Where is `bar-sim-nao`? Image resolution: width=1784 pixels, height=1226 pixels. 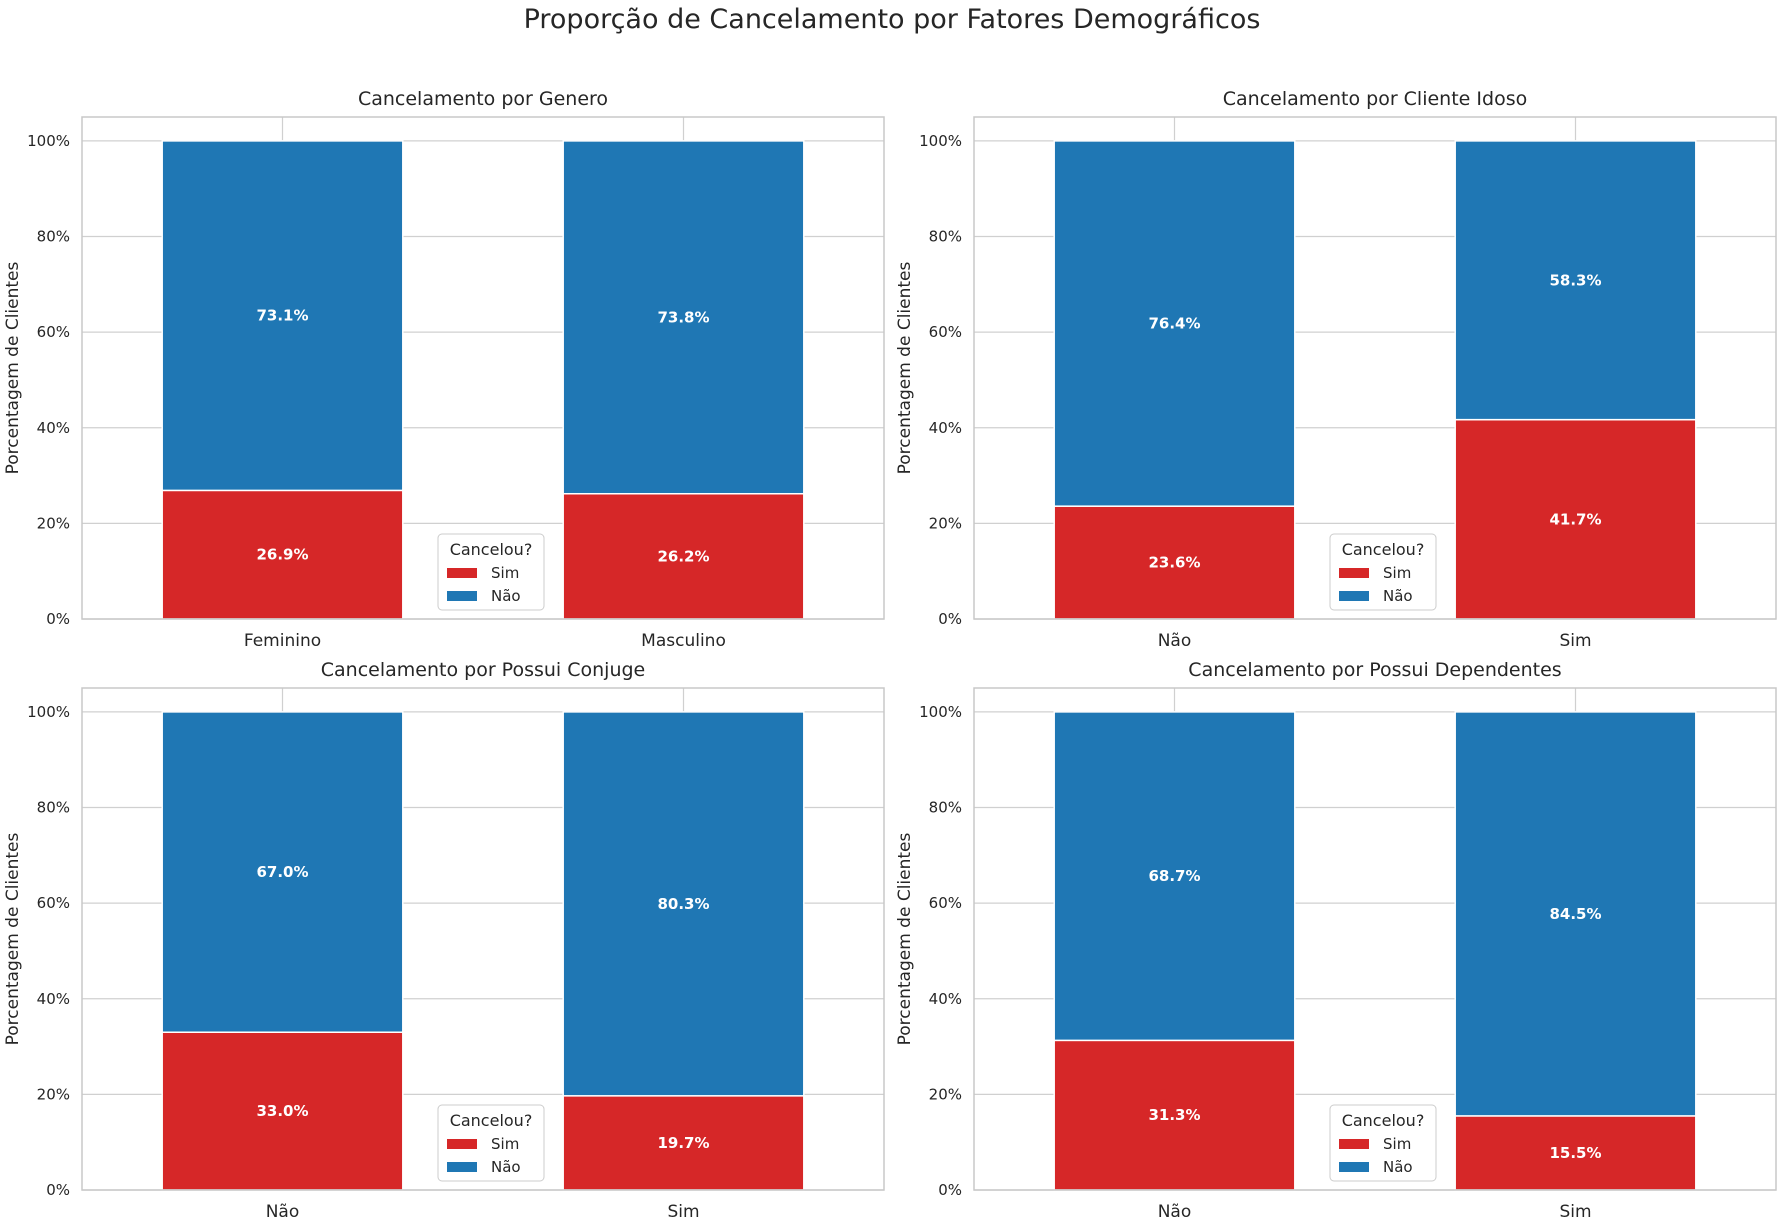 bar-sim-nao is located at coordinates (1174, 1115).